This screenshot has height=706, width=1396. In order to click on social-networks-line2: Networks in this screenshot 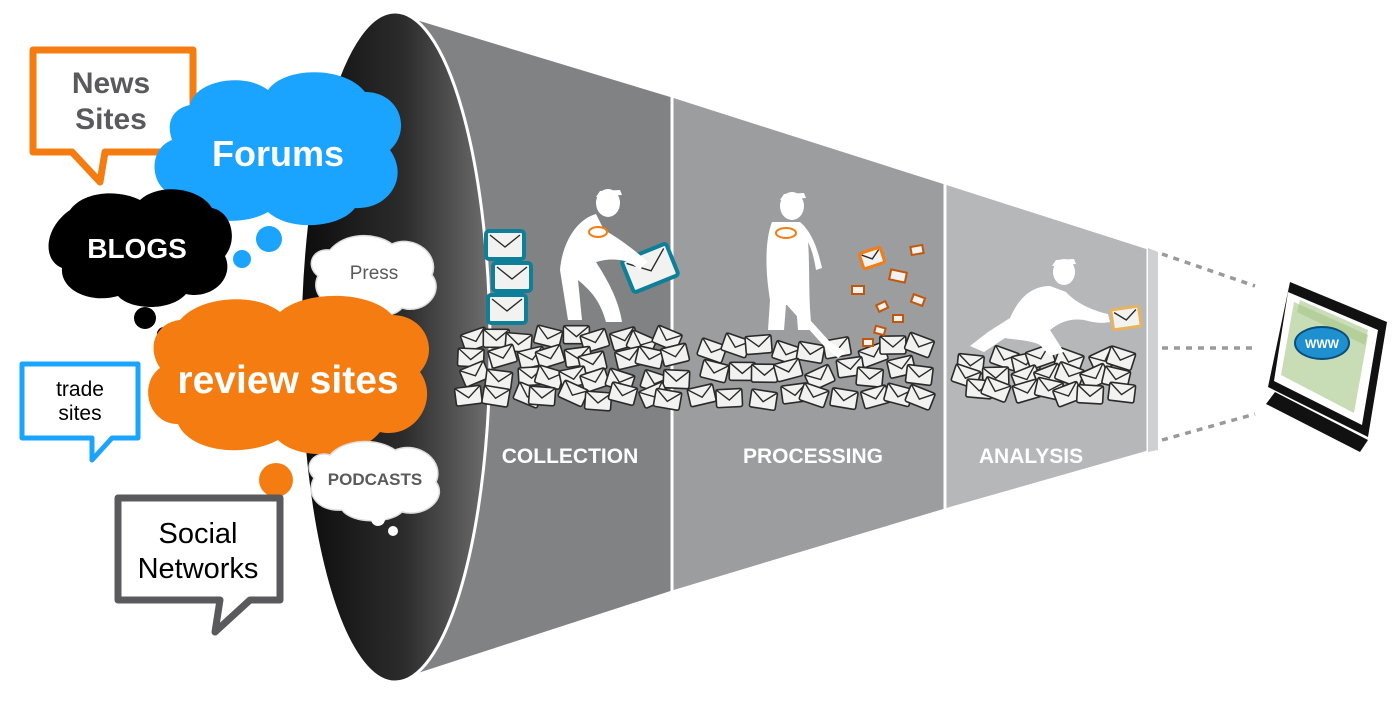, I will do `click(198, 569)`.